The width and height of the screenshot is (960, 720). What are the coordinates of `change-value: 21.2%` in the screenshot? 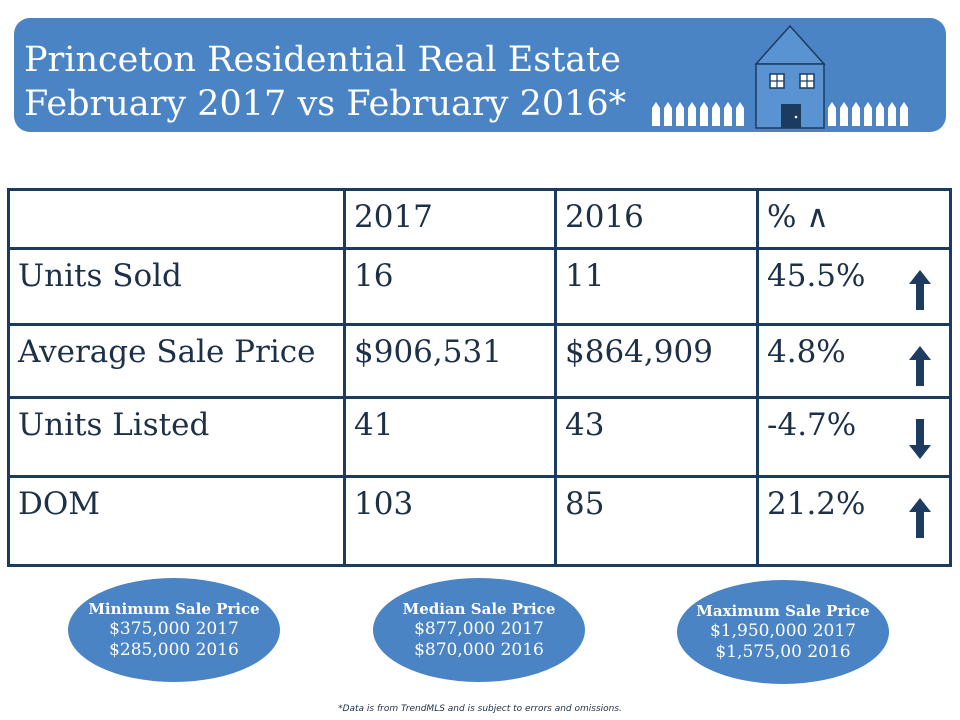 It's located at (816, 504).